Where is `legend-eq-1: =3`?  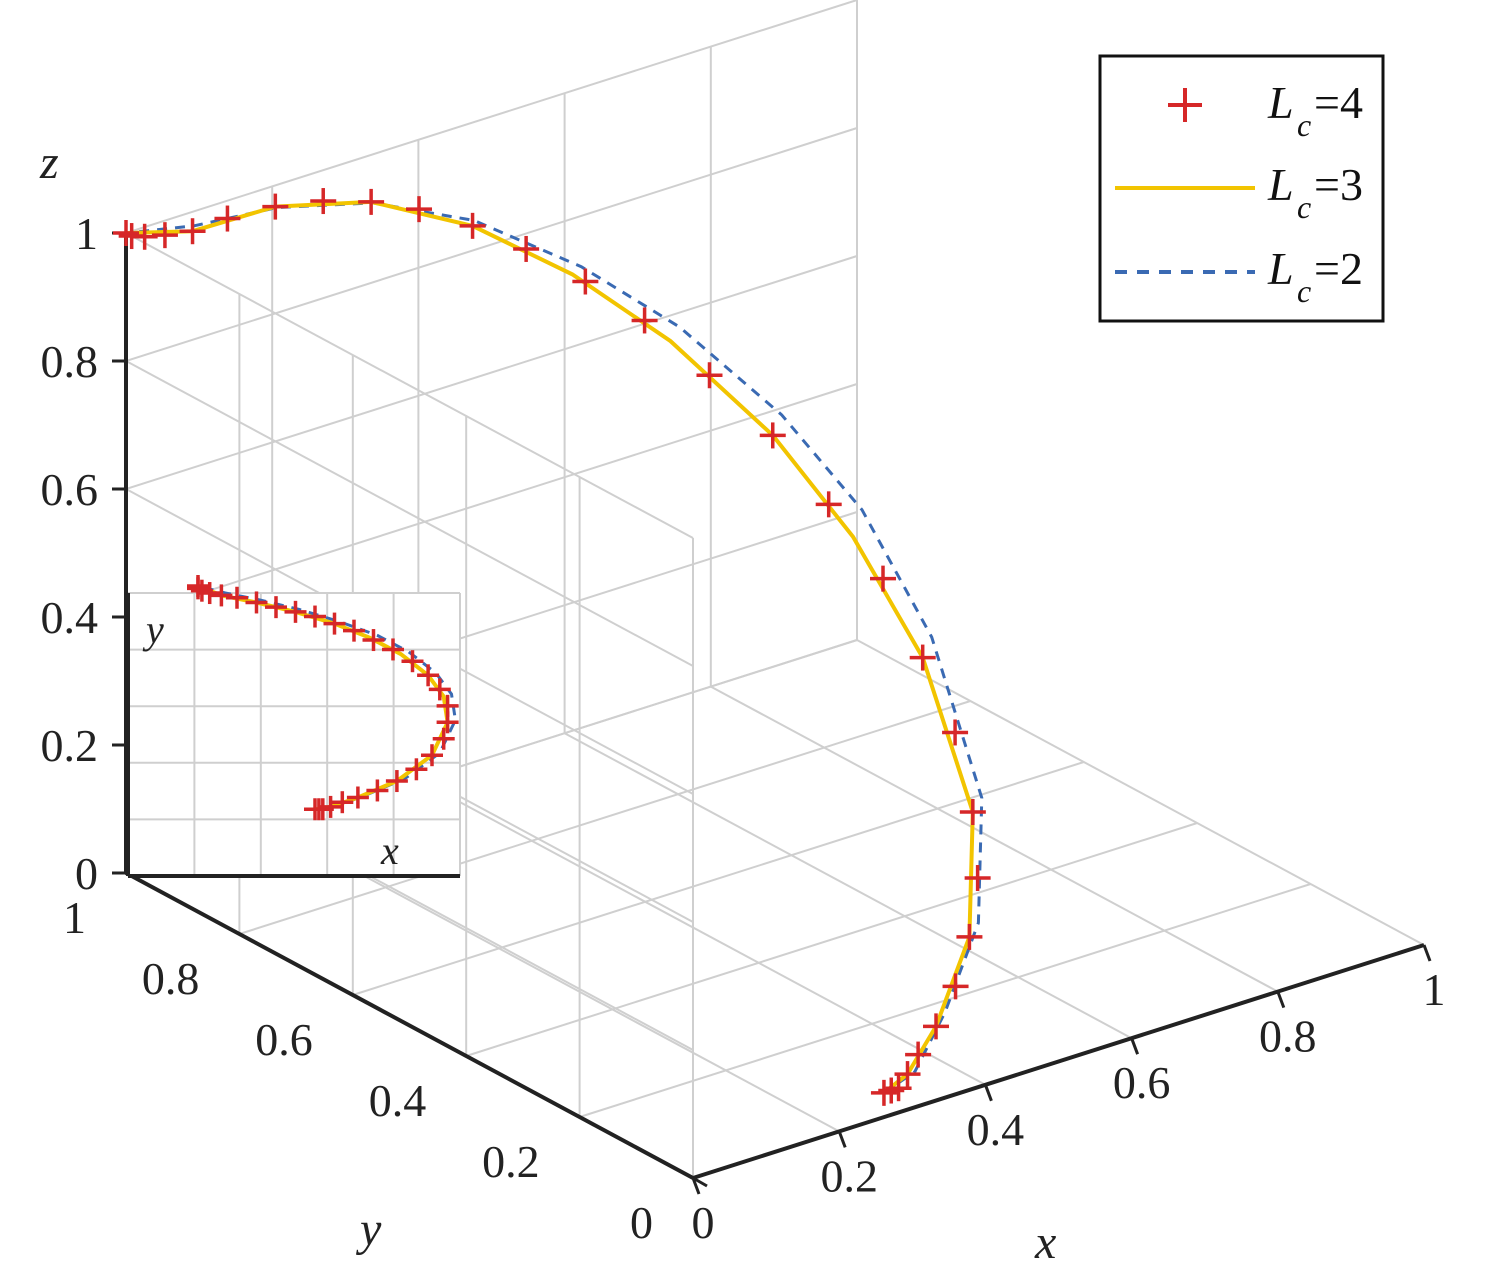
legend-eq-1: =3 is located at coordinates (1338, 184).